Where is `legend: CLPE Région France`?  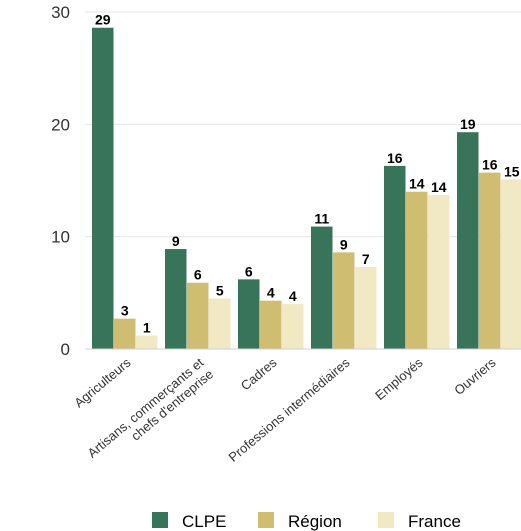
legend: CLPE Région France is located at coordinates (306, 521).